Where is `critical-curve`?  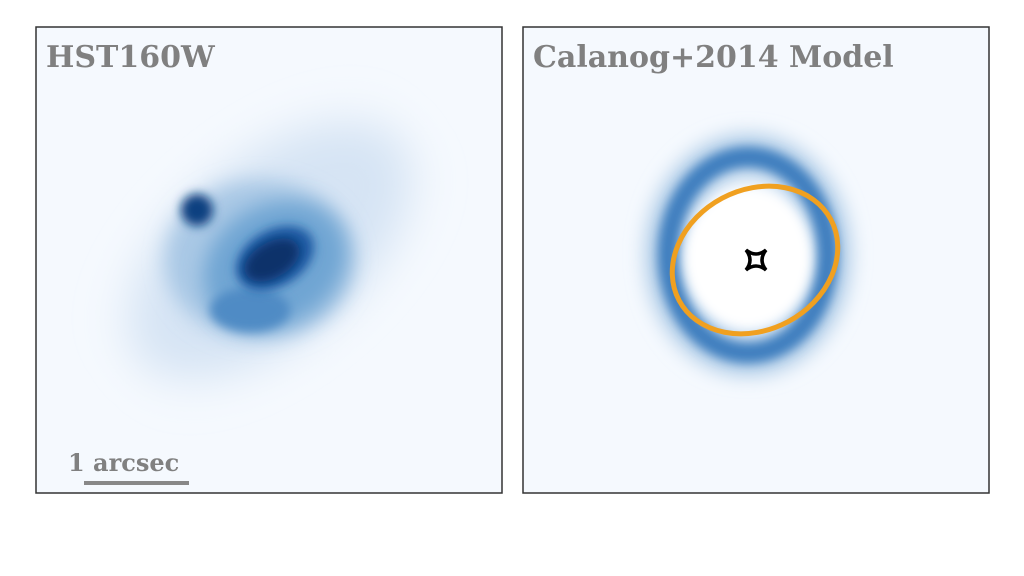
critical-curve is located at coordinates (755, 260).